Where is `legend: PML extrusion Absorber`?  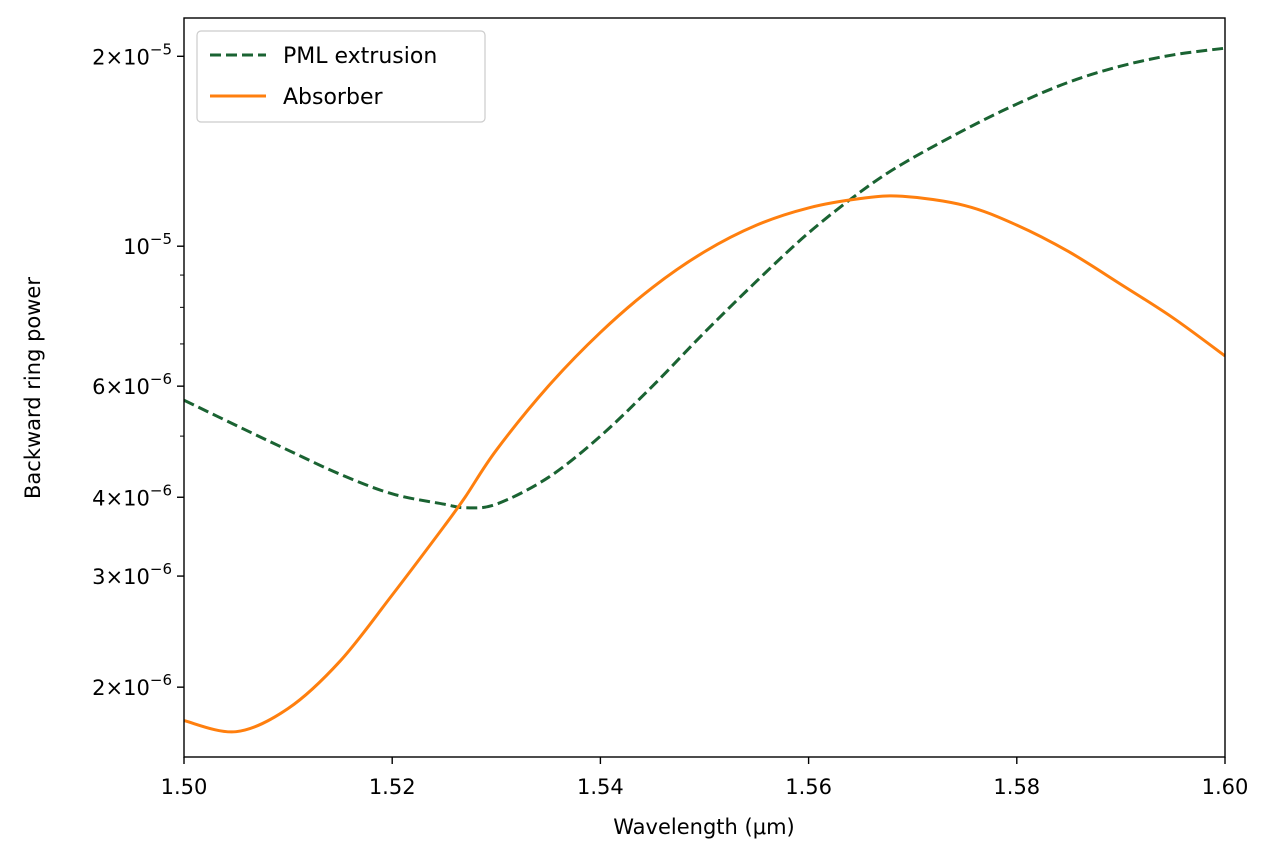
legend: PML extrusion Absorber is located at coordinates (341, 76).